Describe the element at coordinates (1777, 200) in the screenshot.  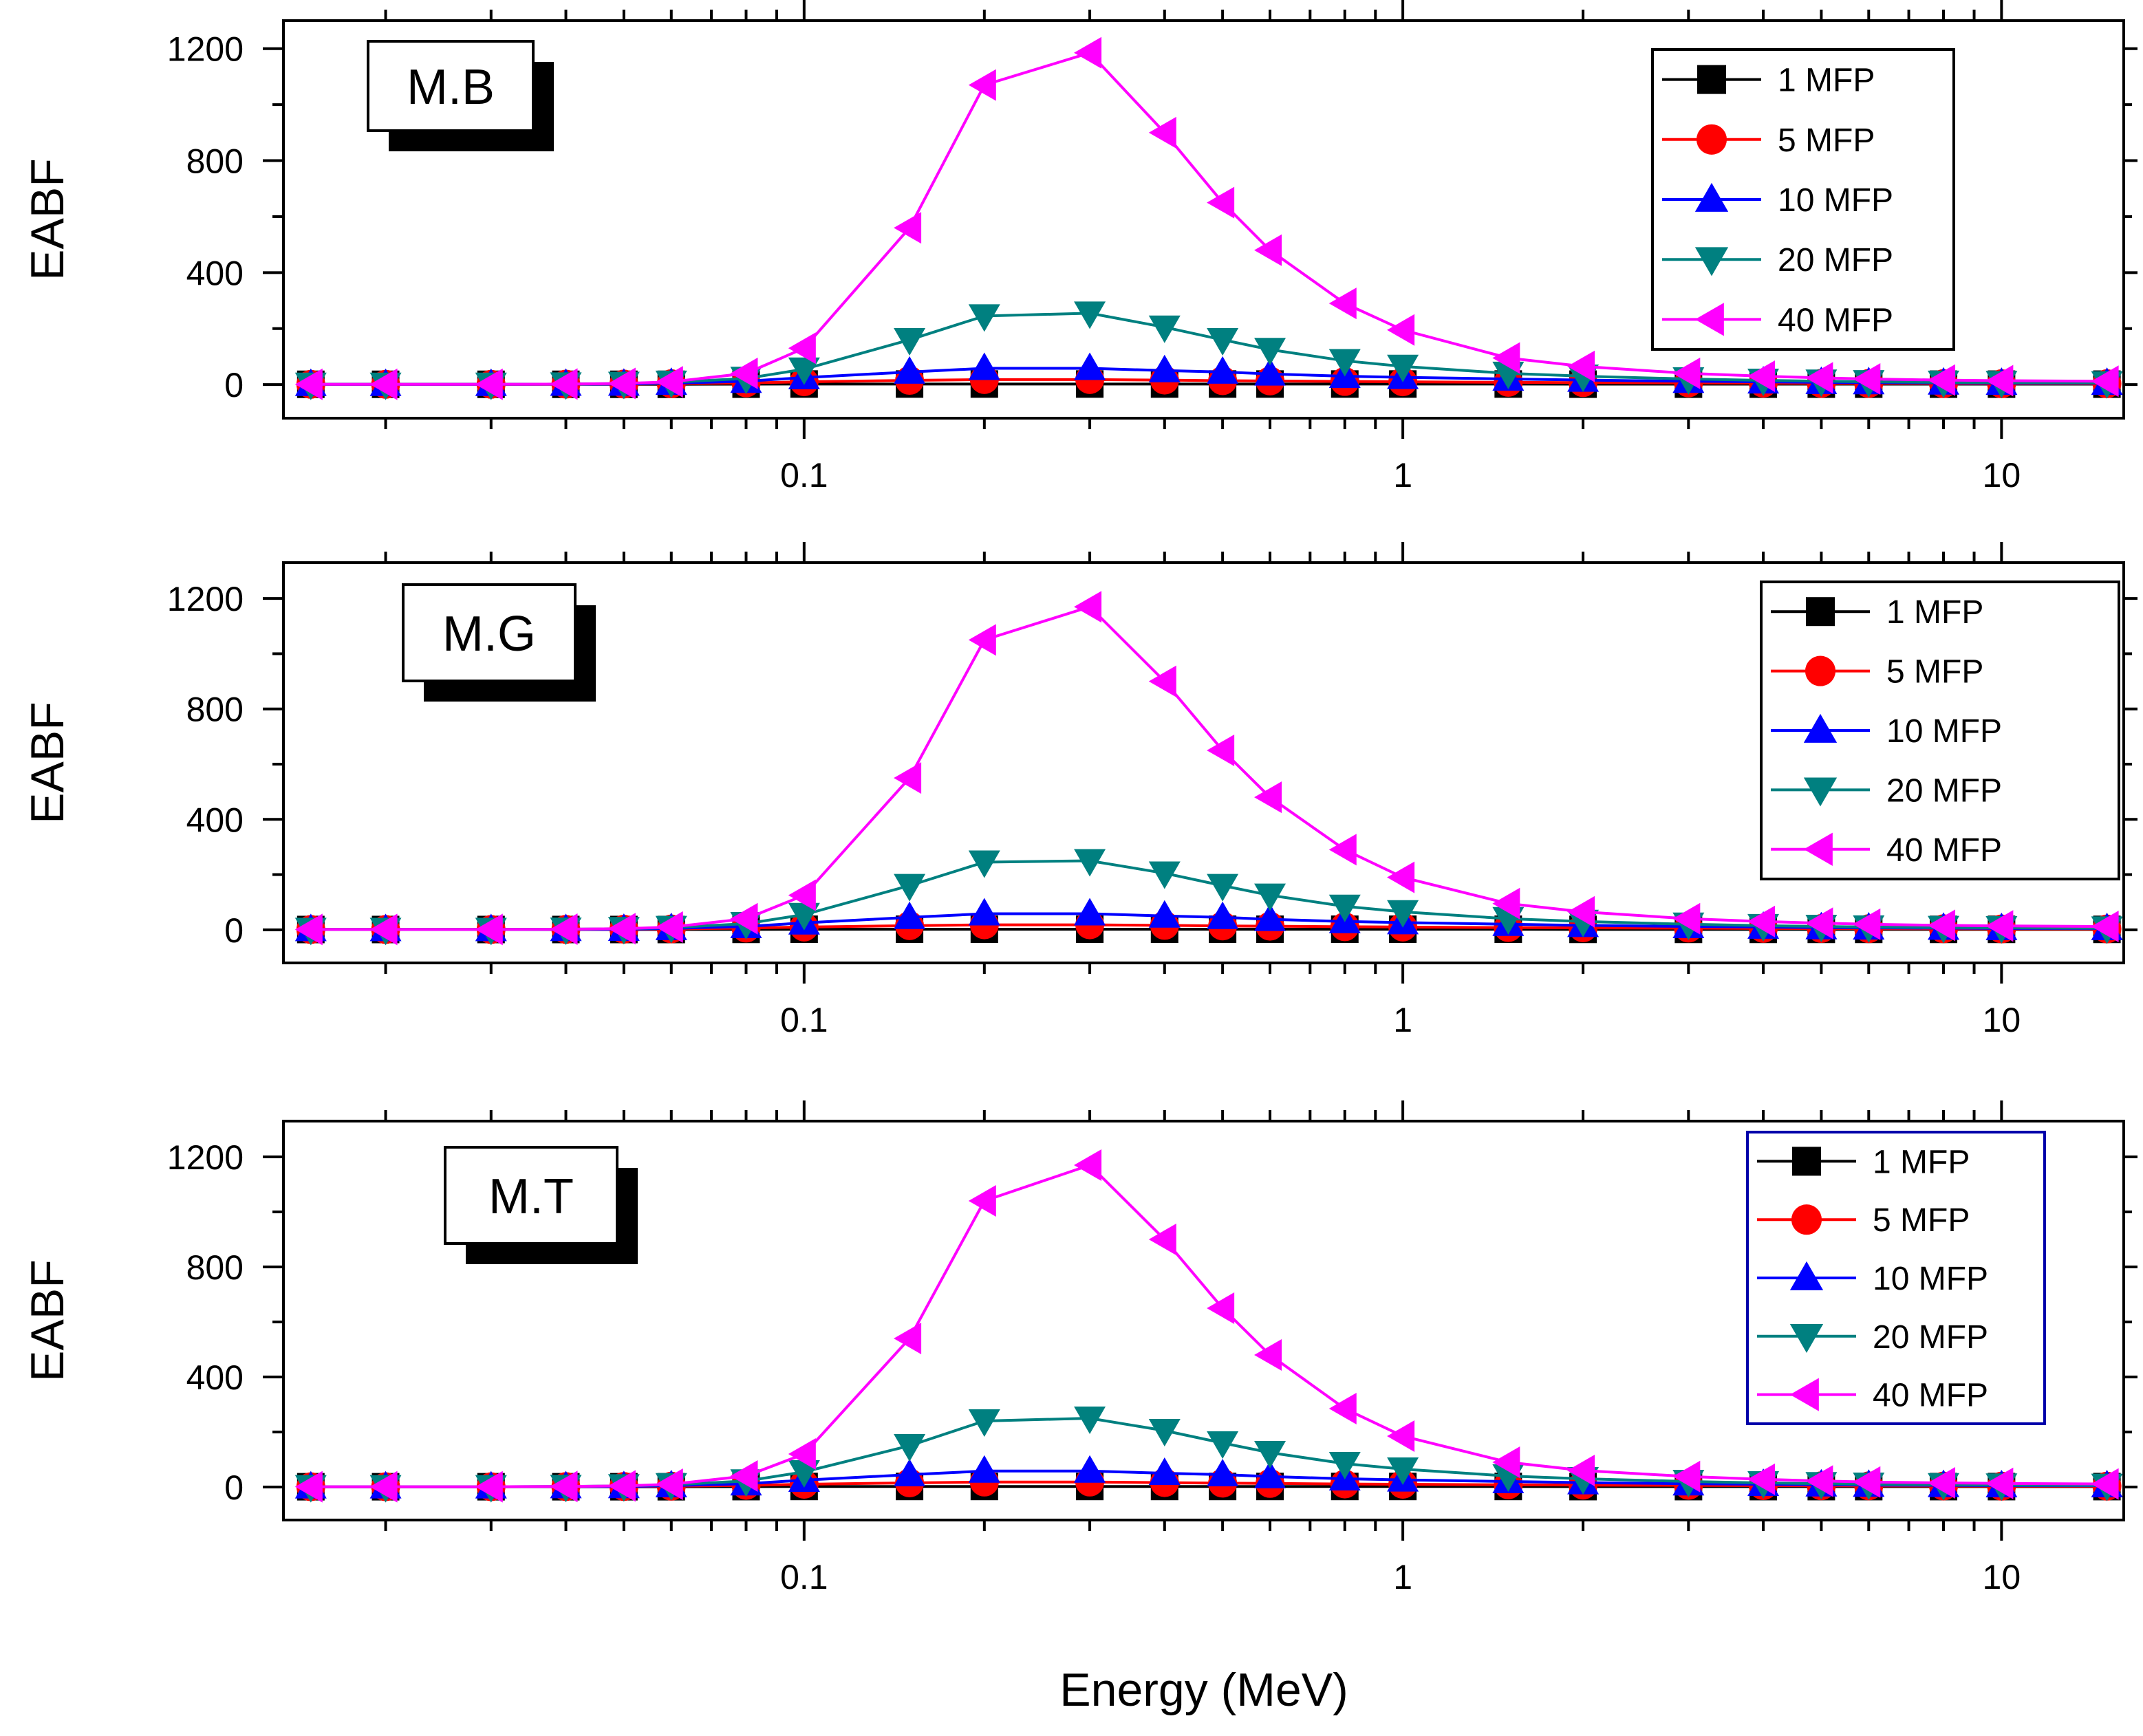
I see `legend-entry: 10 MFP` at that location.